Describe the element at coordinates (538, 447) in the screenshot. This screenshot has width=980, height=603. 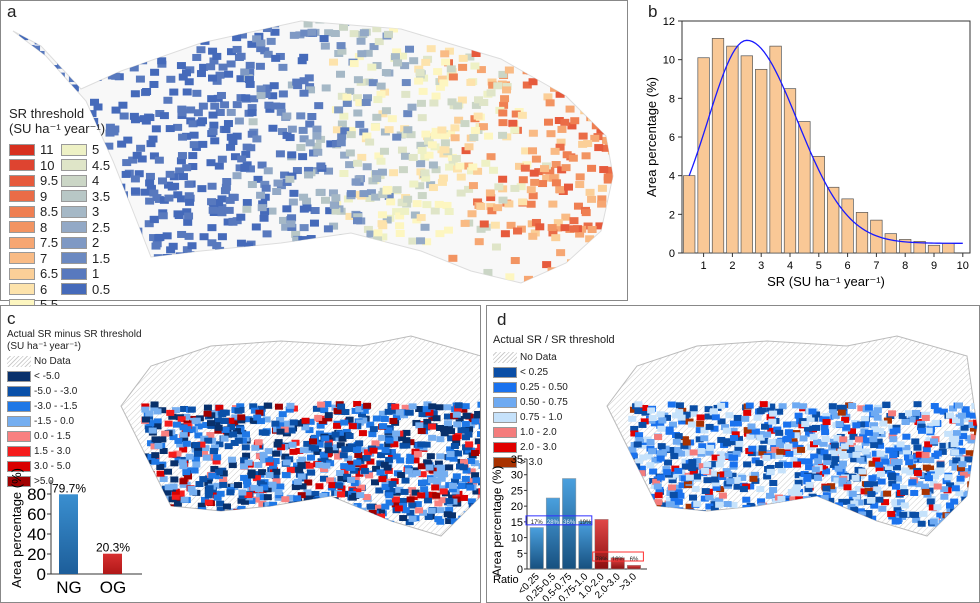
I see `legend-label: 2.0 - 3.0` at that location.